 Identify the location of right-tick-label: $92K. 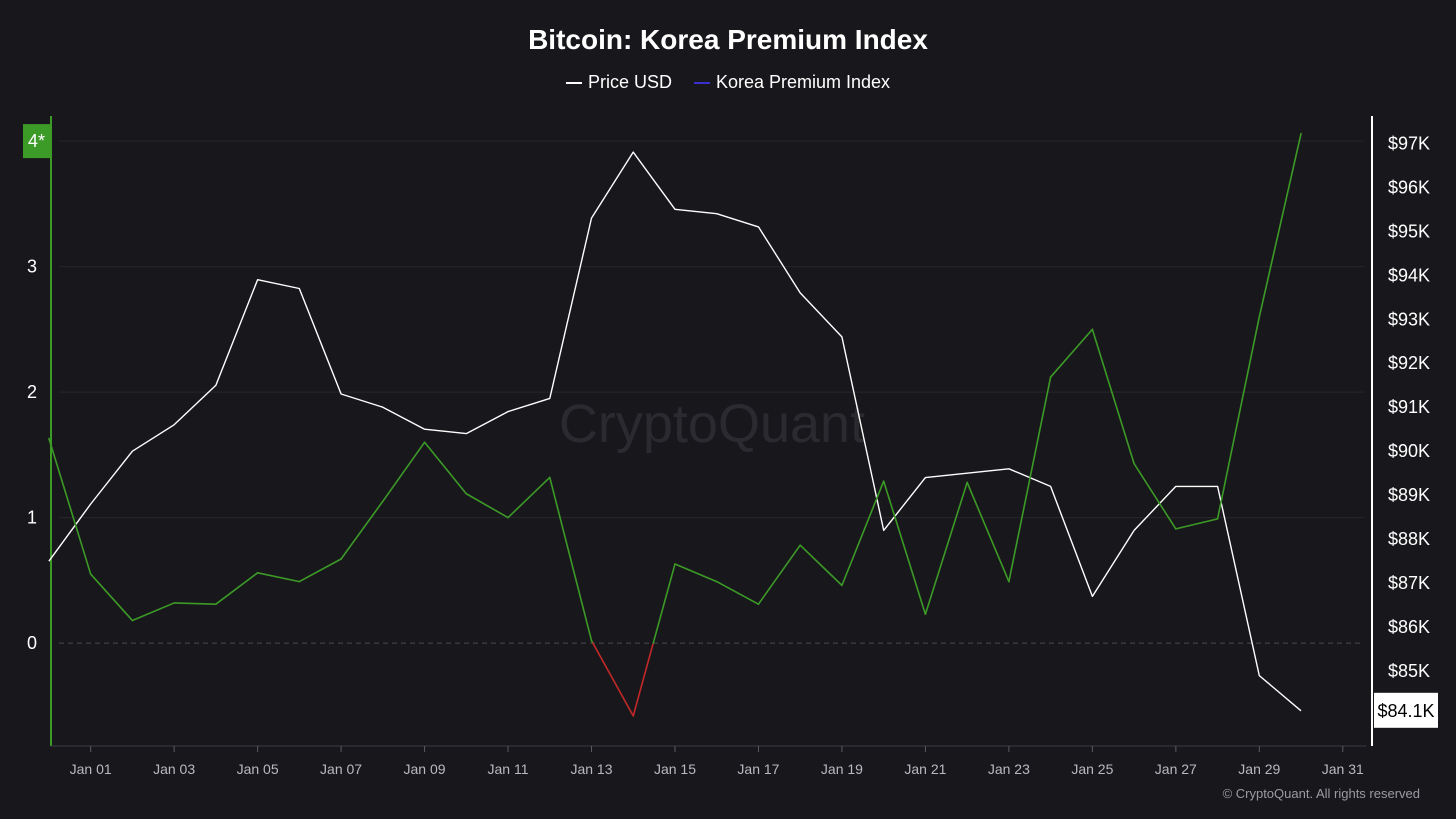
(1409, 363).